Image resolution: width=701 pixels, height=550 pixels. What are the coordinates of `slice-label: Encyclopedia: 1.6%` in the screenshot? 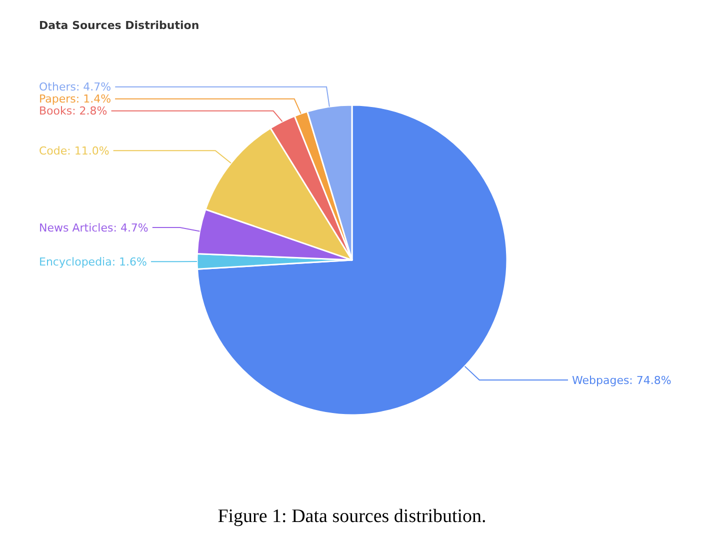 It's located at (93, 261).